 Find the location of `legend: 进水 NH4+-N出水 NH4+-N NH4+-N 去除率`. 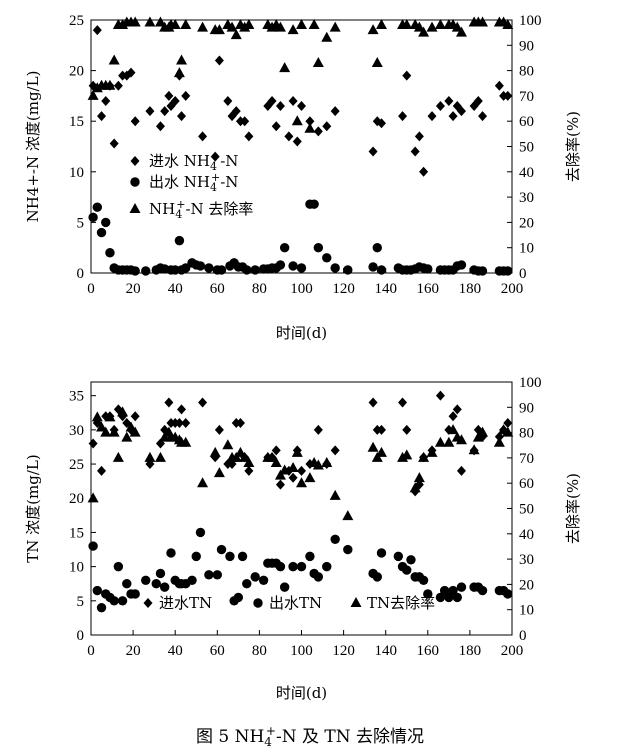

legend: 进水 NH4+-N出水 NH4+-N NH4+-N 去除率 is located at coordinates (191, 185).